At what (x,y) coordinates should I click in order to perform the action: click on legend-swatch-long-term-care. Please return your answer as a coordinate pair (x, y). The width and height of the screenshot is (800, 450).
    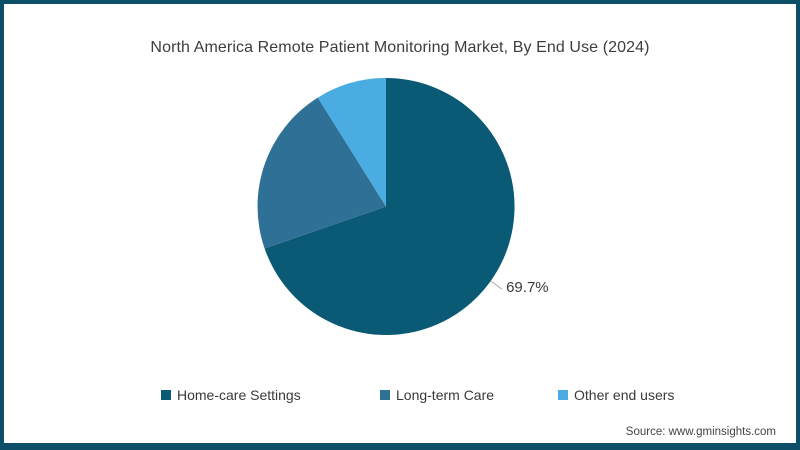
    Looking at the image, I should click on (385, 395).